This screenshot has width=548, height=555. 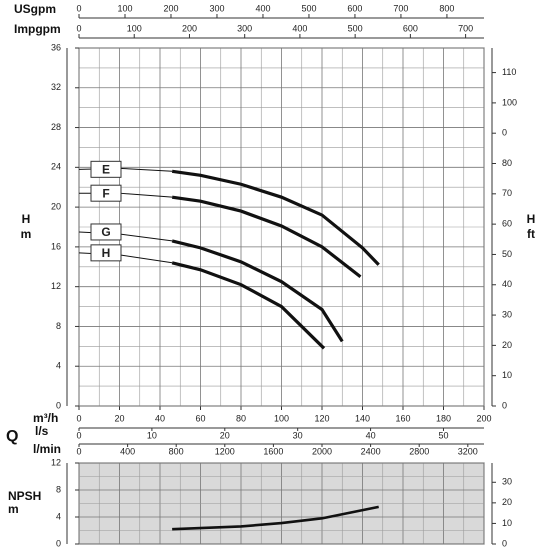 What do you see at coordinates (446, 8) in the screenshot?
I see `top-tick-label: 800` at bounding box center [446, 8].